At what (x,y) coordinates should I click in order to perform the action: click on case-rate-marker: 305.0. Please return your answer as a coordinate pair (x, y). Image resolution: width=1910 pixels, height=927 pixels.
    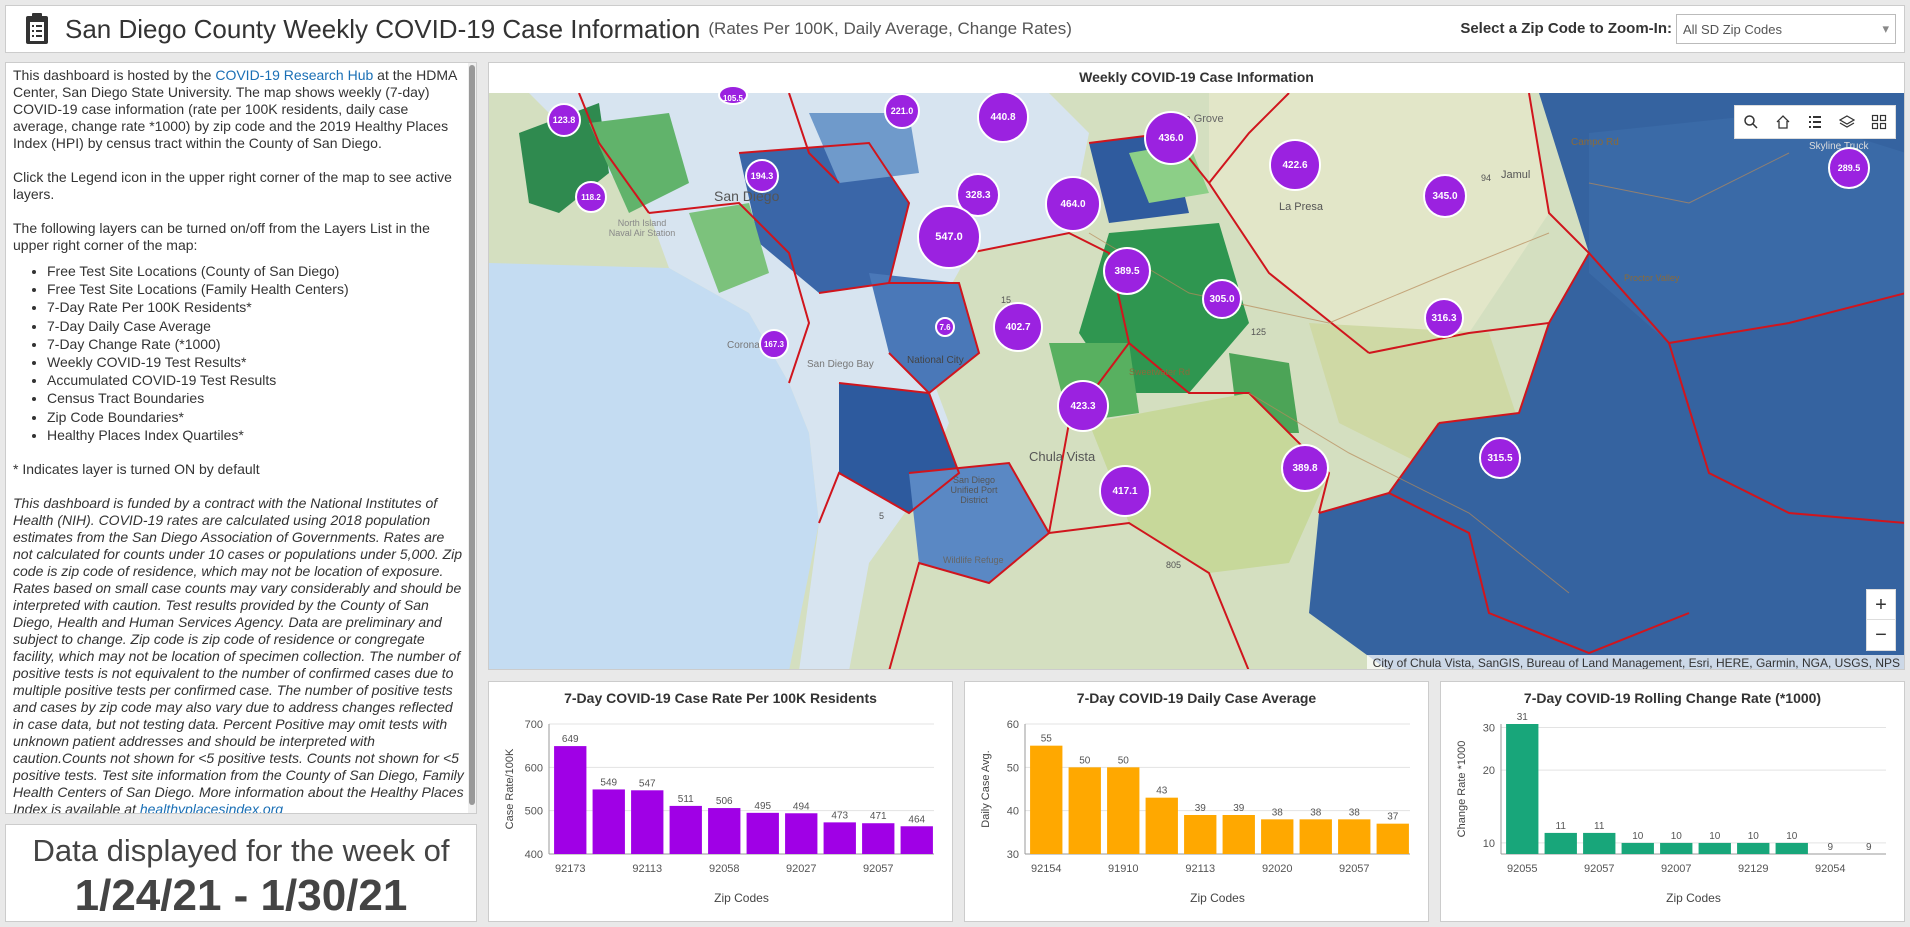
    Looking at the image, I should click on (1222, 299).